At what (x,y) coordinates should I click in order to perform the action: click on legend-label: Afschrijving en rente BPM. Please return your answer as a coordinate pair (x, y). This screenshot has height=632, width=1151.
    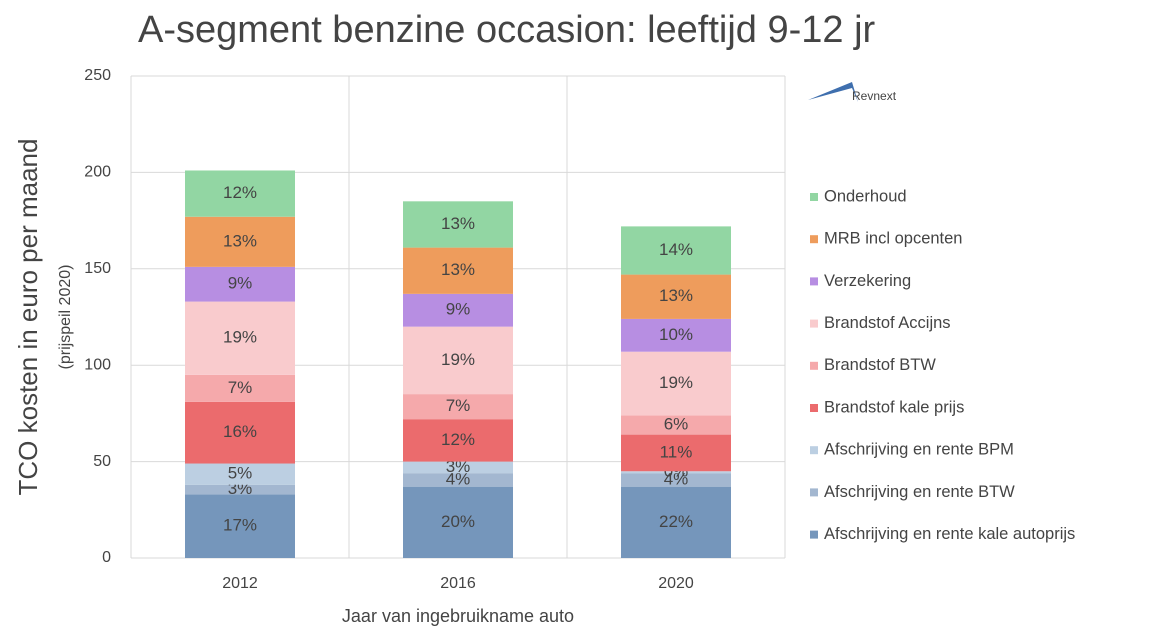
    Looking at the image, I should click on (919, 450).